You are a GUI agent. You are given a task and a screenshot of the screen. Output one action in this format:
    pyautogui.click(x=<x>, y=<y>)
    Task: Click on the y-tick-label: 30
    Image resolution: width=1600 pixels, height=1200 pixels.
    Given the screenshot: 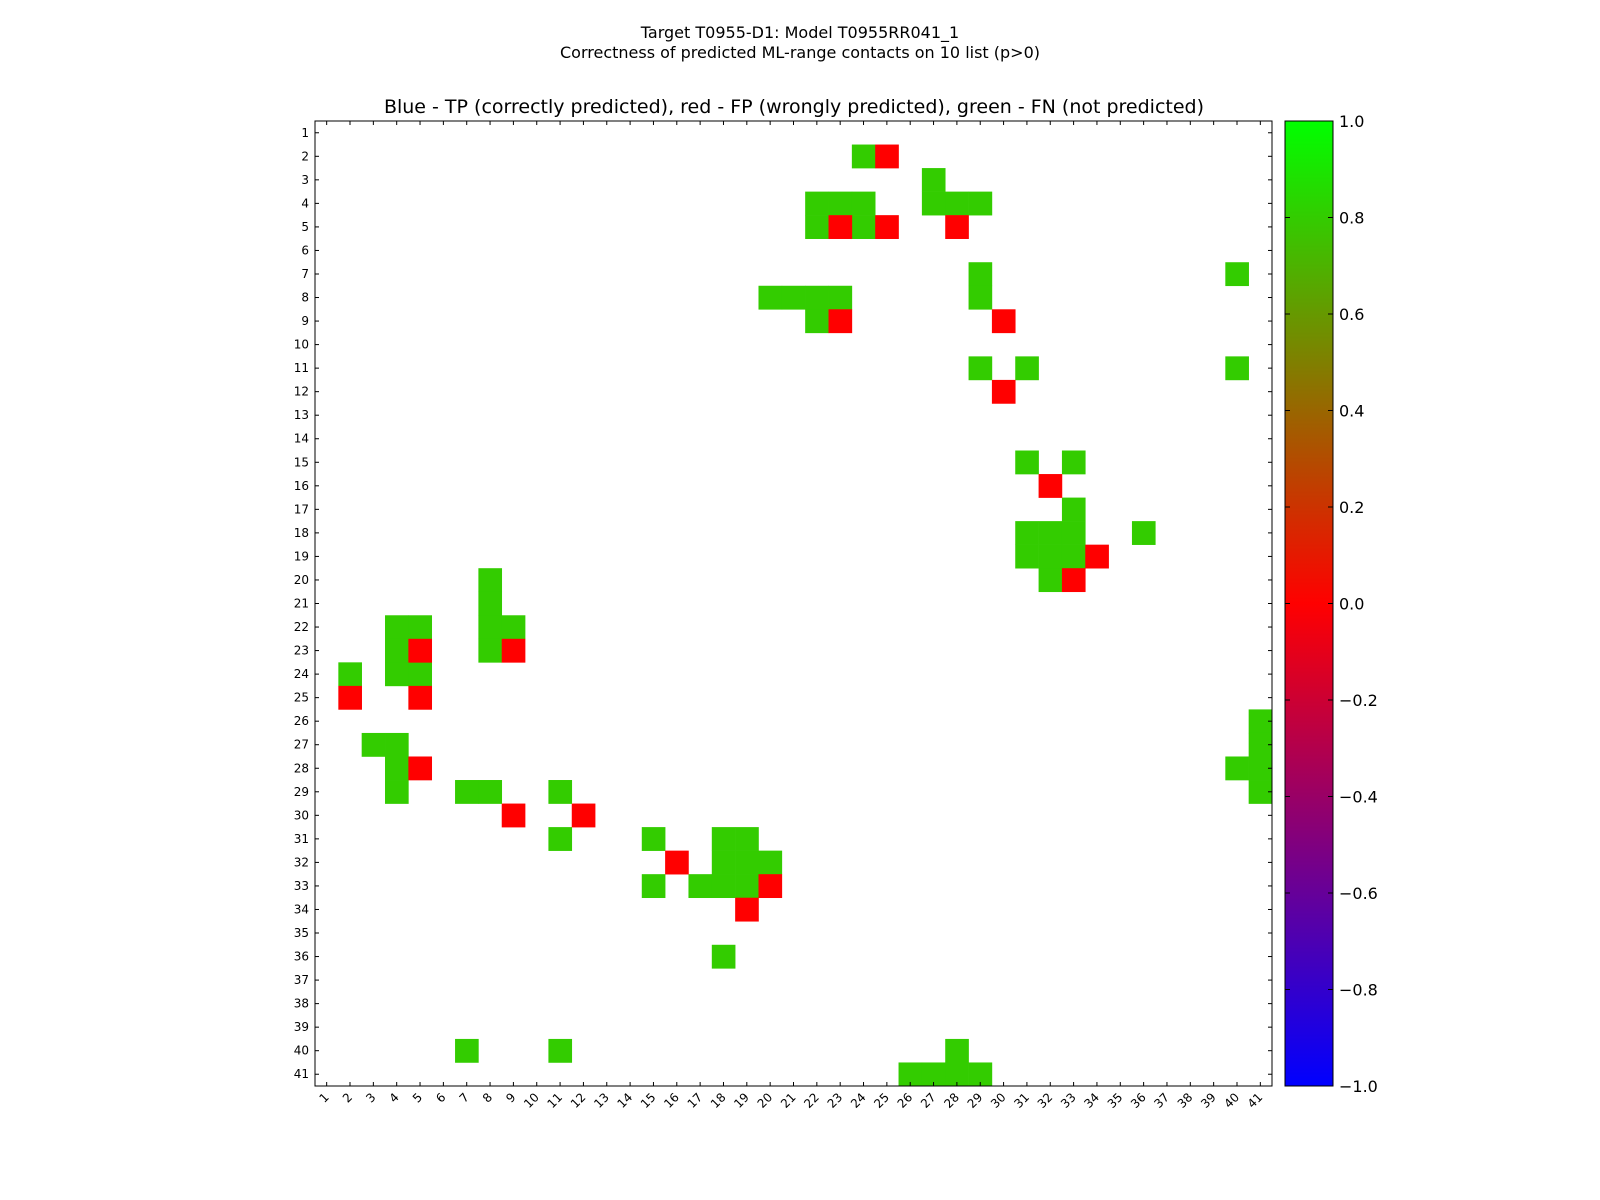 What is the action you would take?
    pyautogui.click(x=301, y=815)
    